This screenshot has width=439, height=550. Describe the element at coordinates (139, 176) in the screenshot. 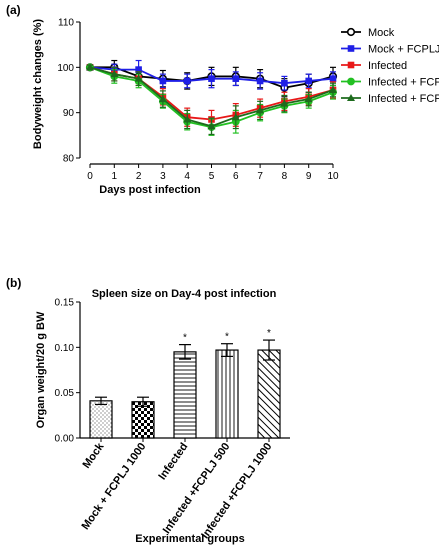

I see `panel-a-xtick-label: 2` at that location.